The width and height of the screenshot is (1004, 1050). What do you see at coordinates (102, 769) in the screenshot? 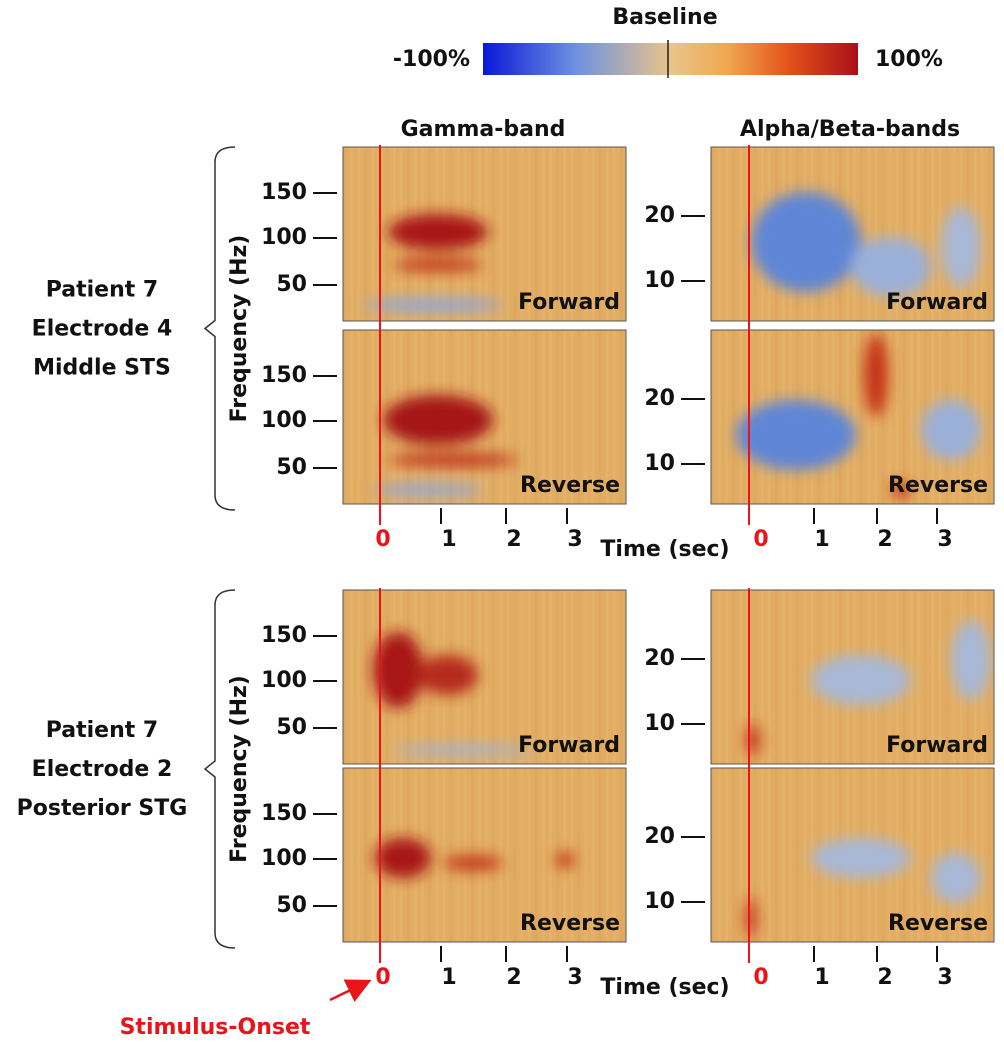
I see `group-label: Electrode 2` at bounding box center [102, 769].